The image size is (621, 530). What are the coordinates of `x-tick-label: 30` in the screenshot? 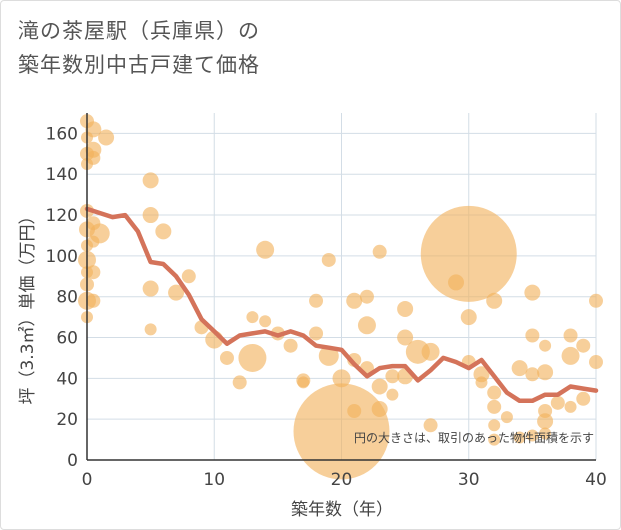 It's located at (469, 480).